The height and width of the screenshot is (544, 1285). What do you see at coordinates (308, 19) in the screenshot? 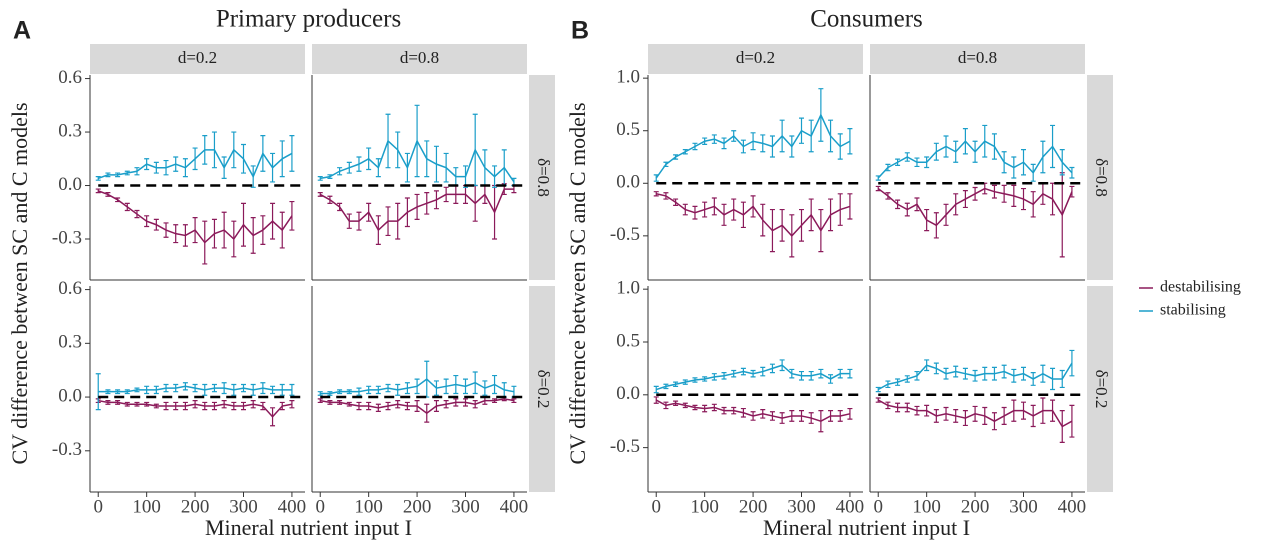
I see `panel-title: Primary producers` at bounding box center [308, 19].